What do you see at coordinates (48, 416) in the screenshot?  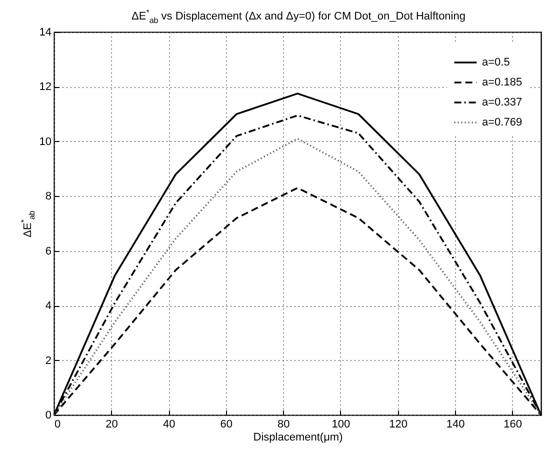 I see `y-tick-label: 0` at bounding box center [48, 416].